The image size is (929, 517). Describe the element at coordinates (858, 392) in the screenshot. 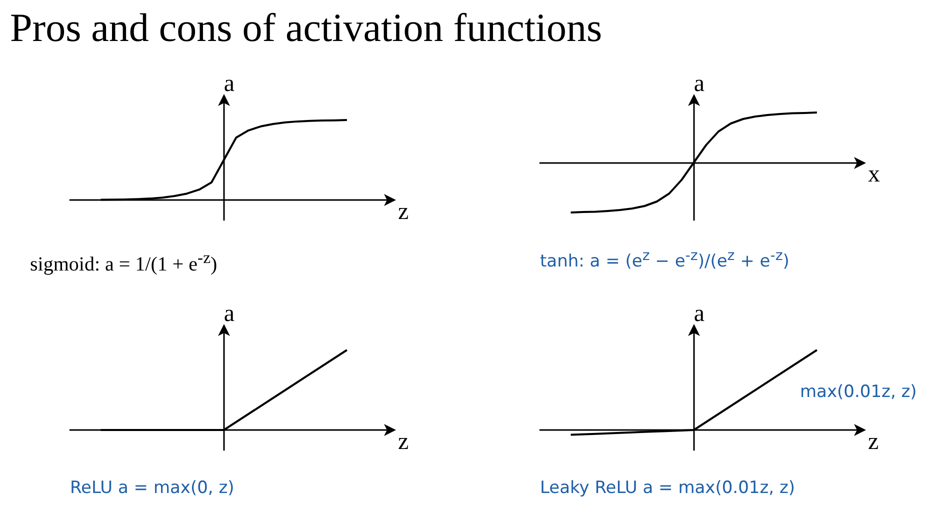

I see `annotation: max(0.01z, z)` at that location.